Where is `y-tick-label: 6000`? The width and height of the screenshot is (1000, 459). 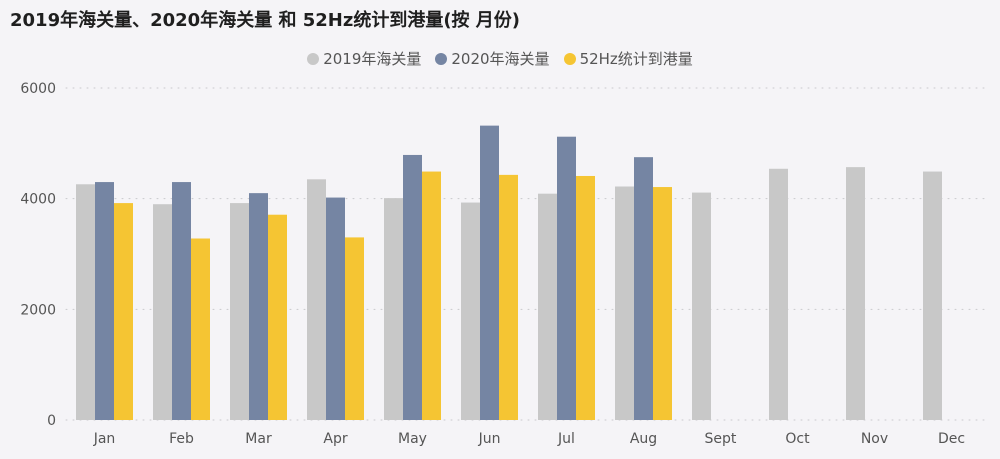 y-tick-label: 6000 is located at coordinates (38, 89).